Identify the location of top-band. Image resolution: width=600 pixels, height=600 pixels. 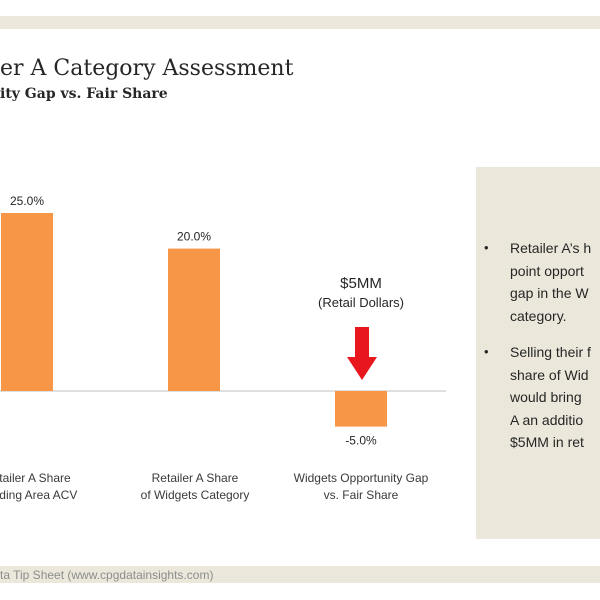
(300, 22).